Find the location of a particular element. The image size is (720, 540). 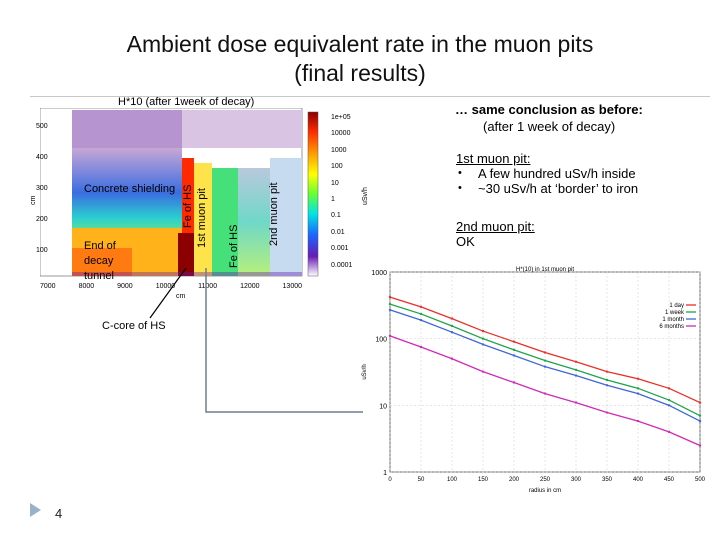

pit1-item: A few hundred uSv/h inside is located at coordinates (583, 173).